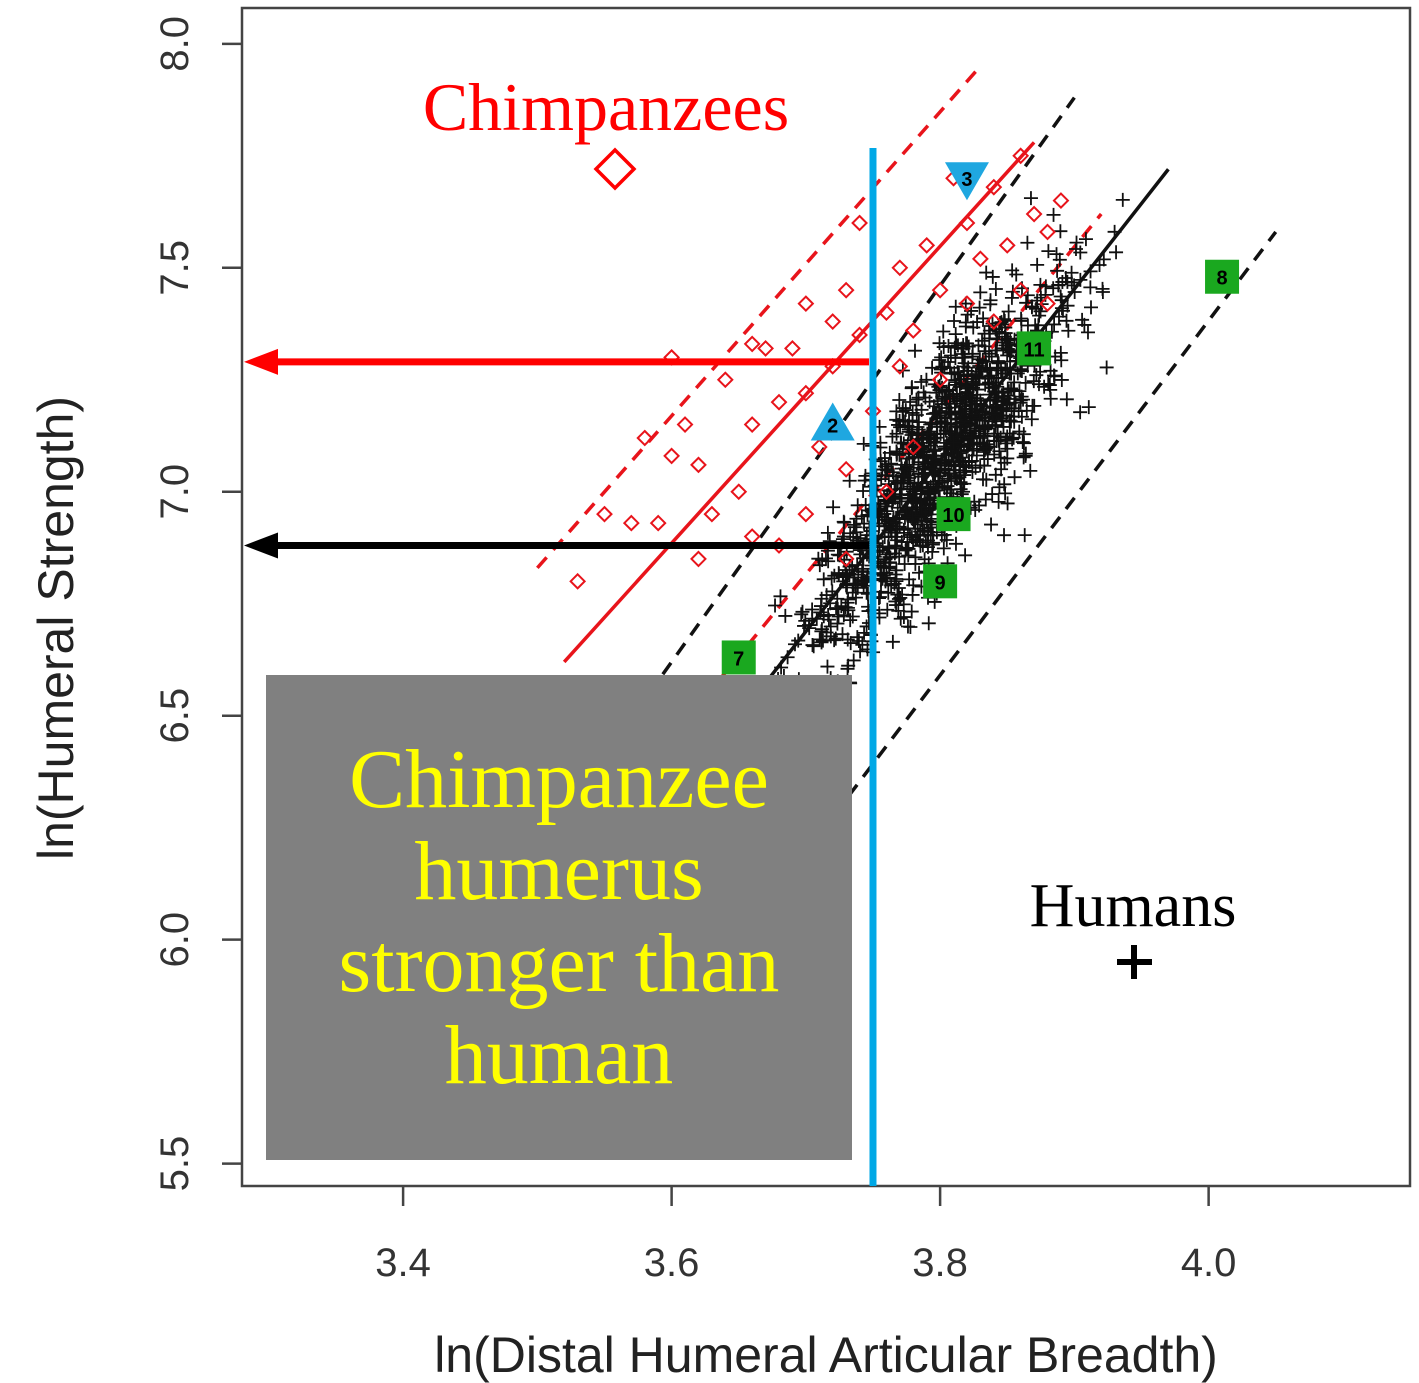 The height and width of the screenshot is (1383, 1419). I want to click on fossil-label: 7, so click(738, 659).